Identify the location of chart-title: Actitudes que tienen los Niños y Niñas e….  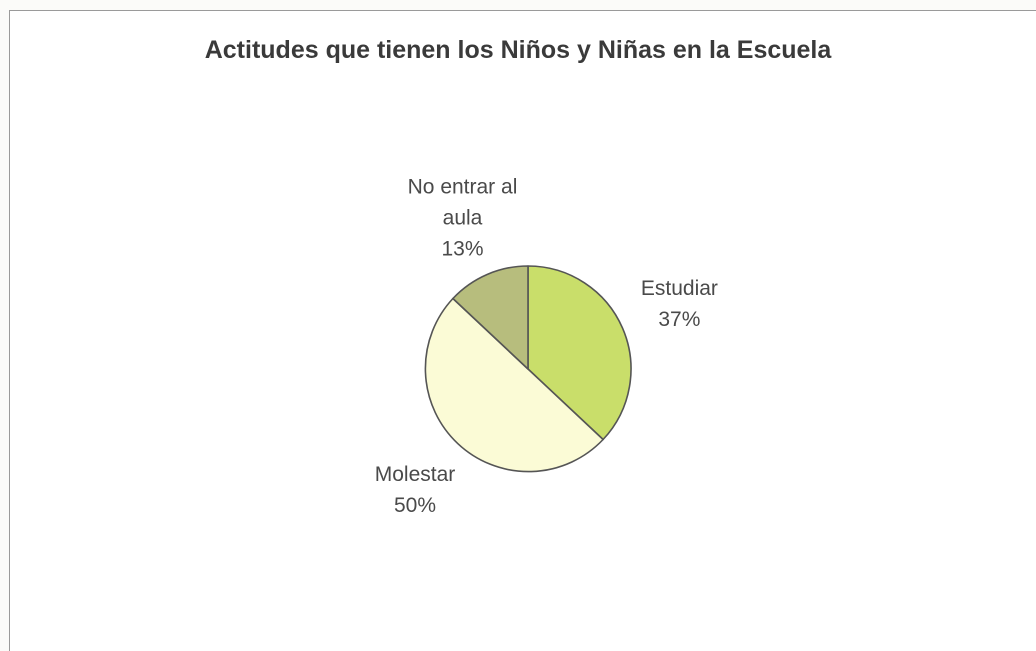
(518, 50).